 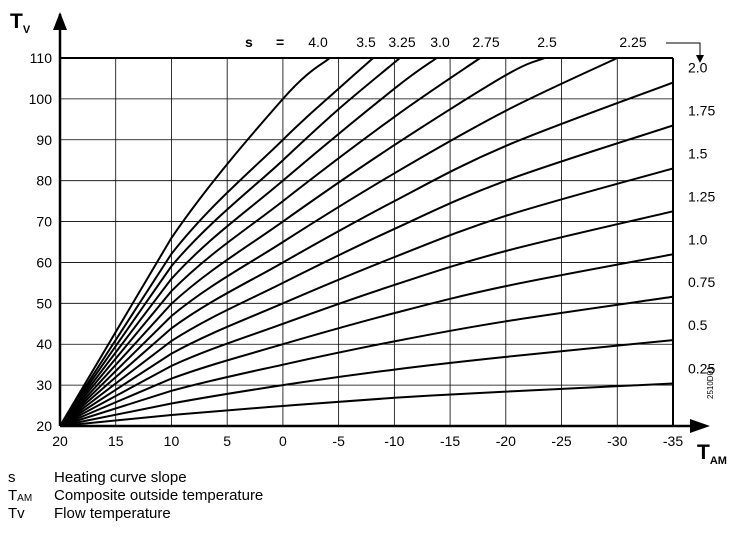 I want to click on legend-symbol-s: s, so click(x=12, y=477).